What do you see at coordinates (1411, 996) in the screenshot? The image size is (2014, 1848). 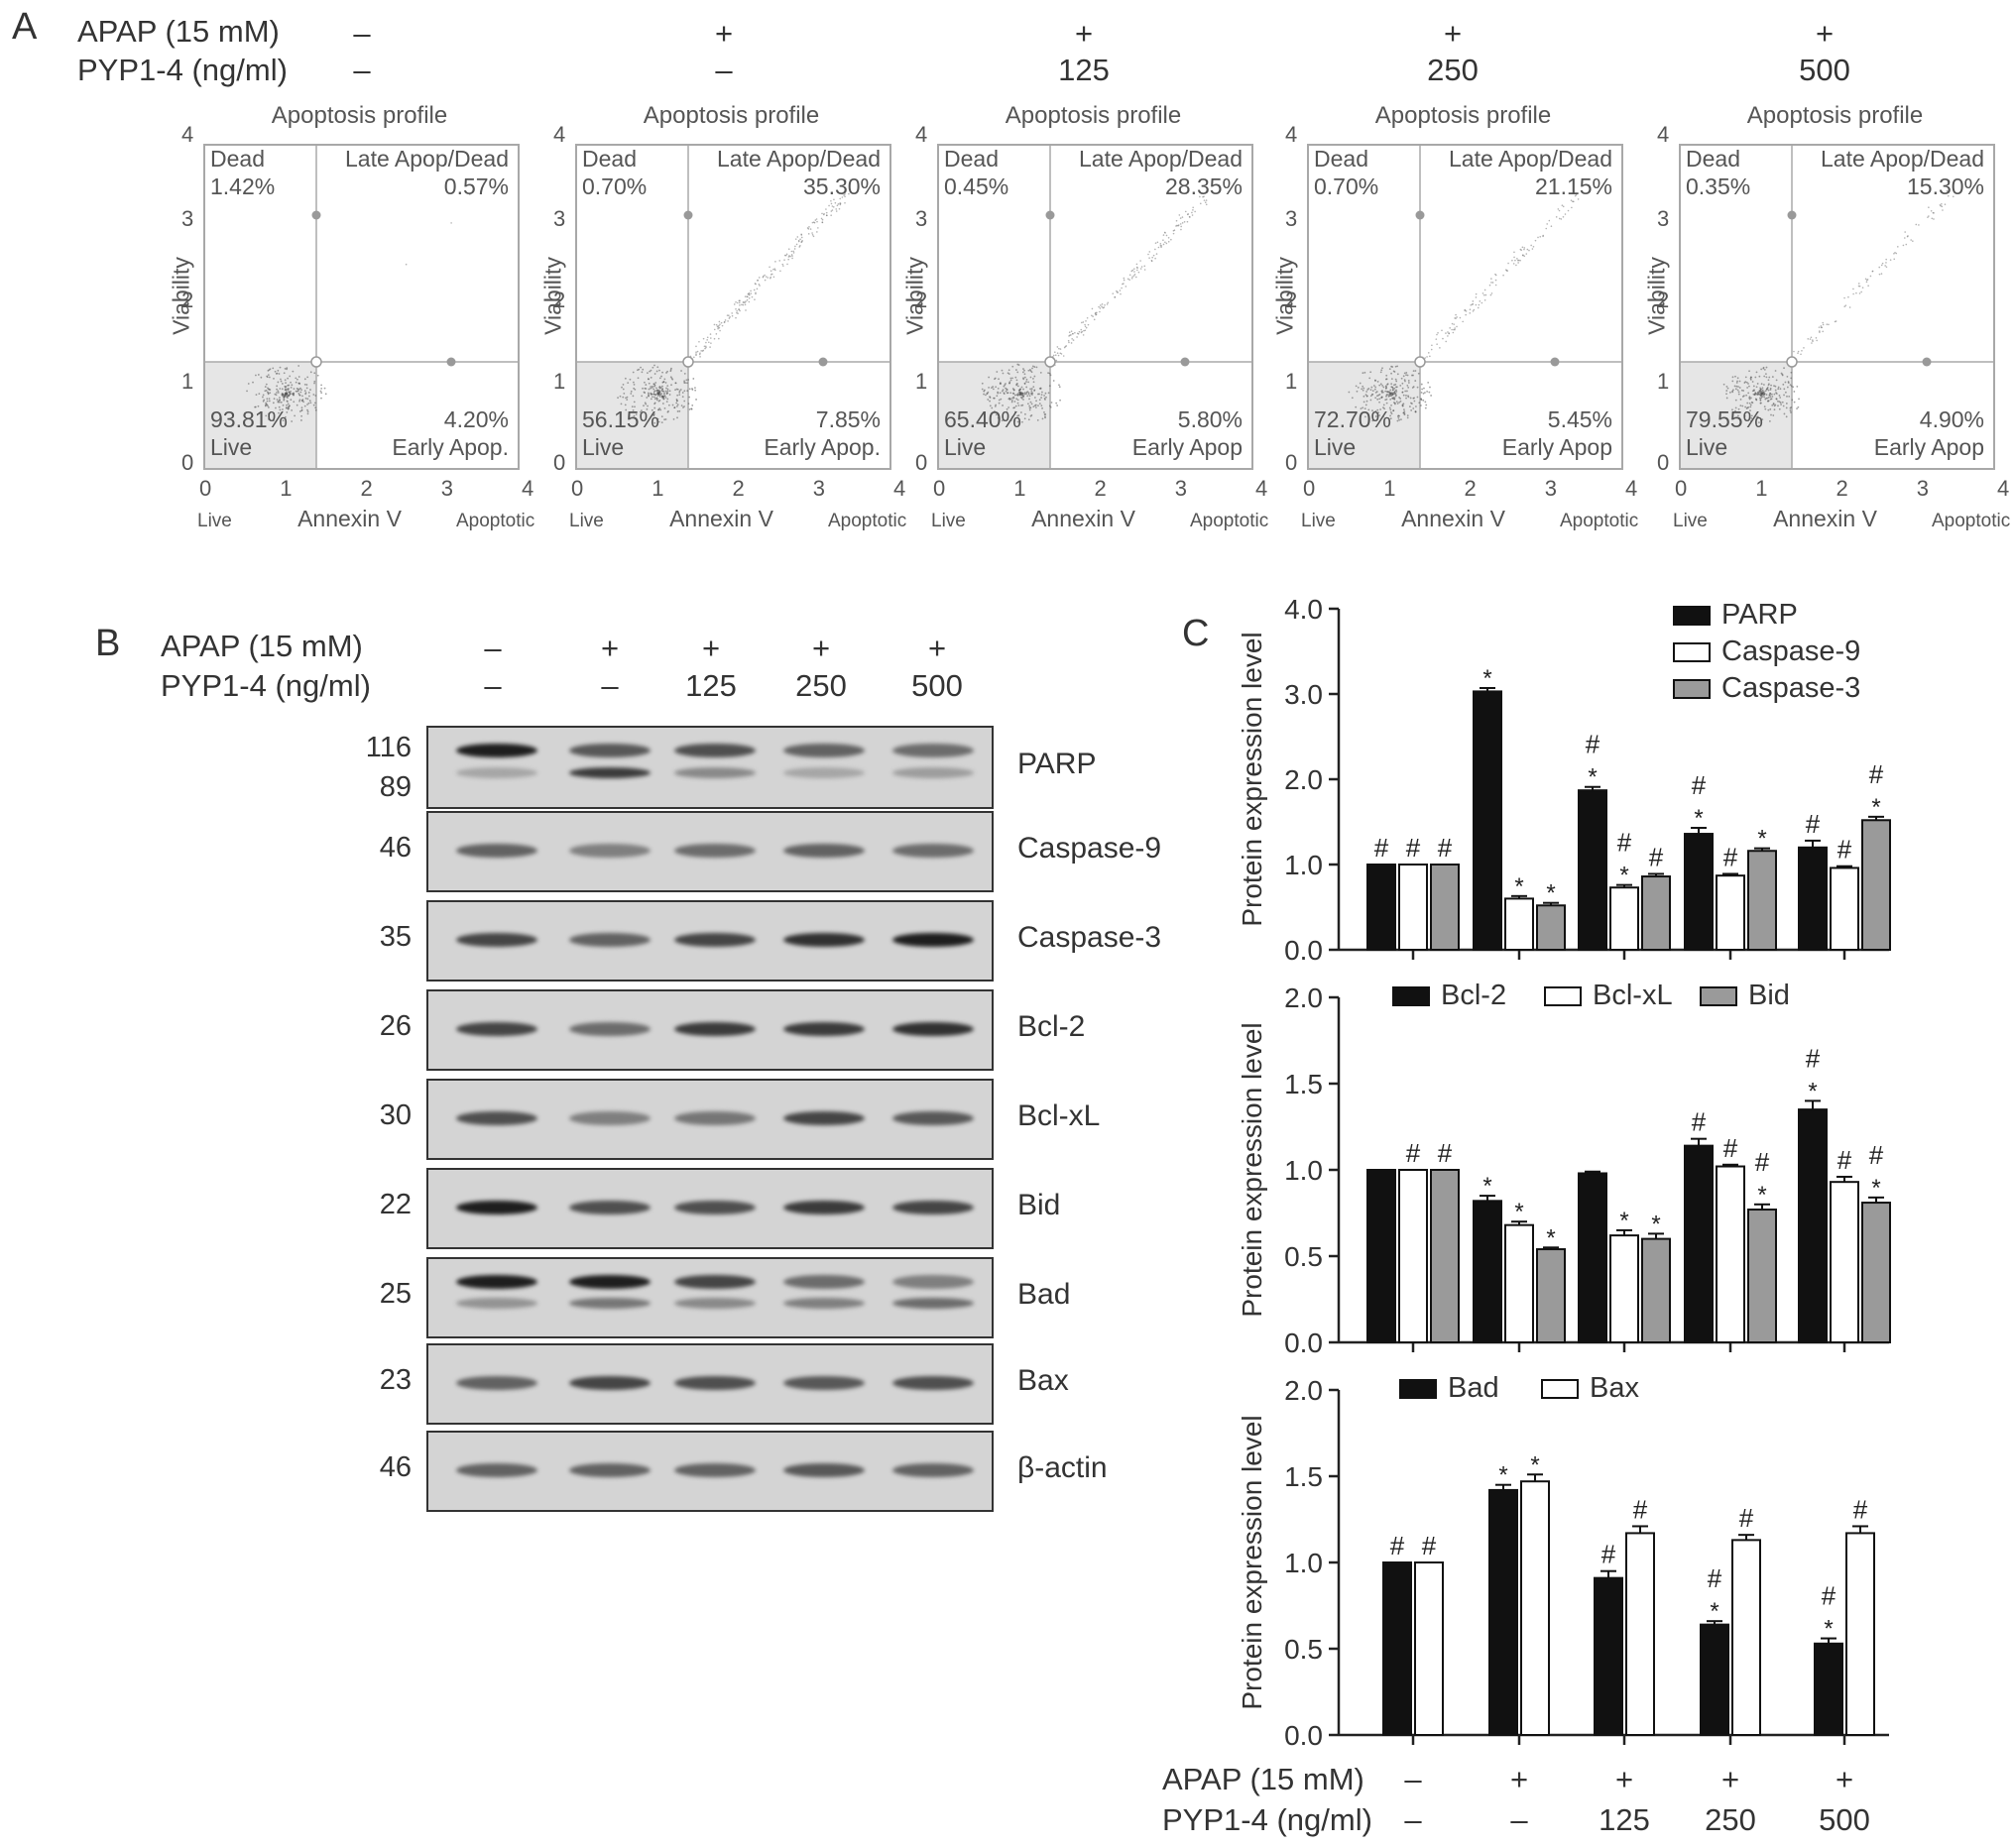 I see `legend-swatch` at bounding box center [1411, 996].